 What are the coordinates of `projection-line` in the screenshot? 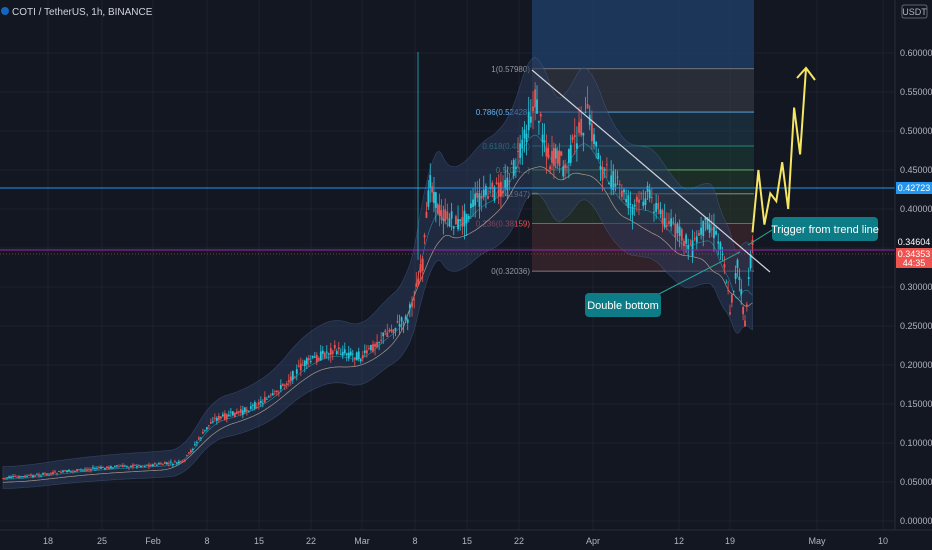 It's located at (779, 150).